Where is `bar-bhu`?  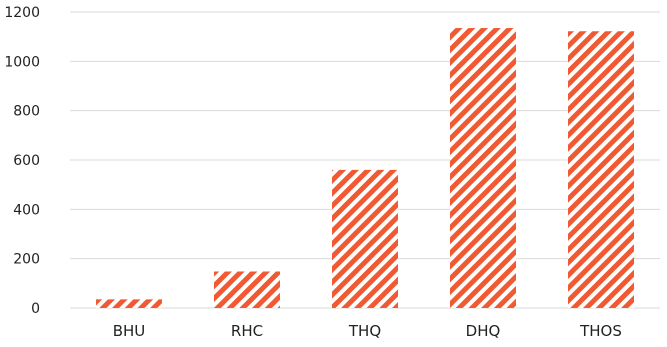
bar-bhu is located at coordinates (129, 303).